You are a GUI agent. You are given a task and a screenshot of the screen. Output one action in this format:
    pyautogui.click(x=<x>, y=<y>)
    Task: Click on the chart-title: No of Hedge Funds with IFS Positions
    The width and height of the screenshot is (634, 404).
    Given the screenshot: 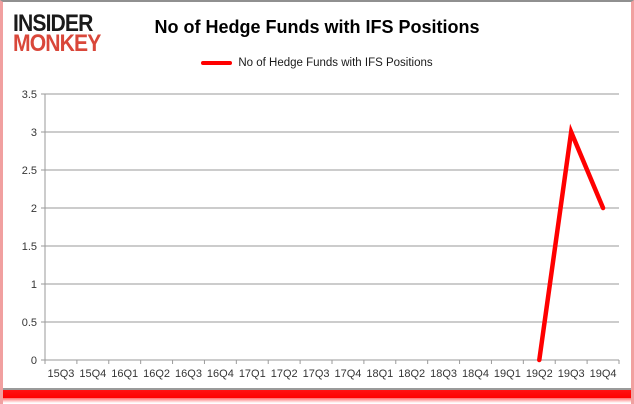 What is the action you would take?
    pyautogui.click(x=317, y=27)
    